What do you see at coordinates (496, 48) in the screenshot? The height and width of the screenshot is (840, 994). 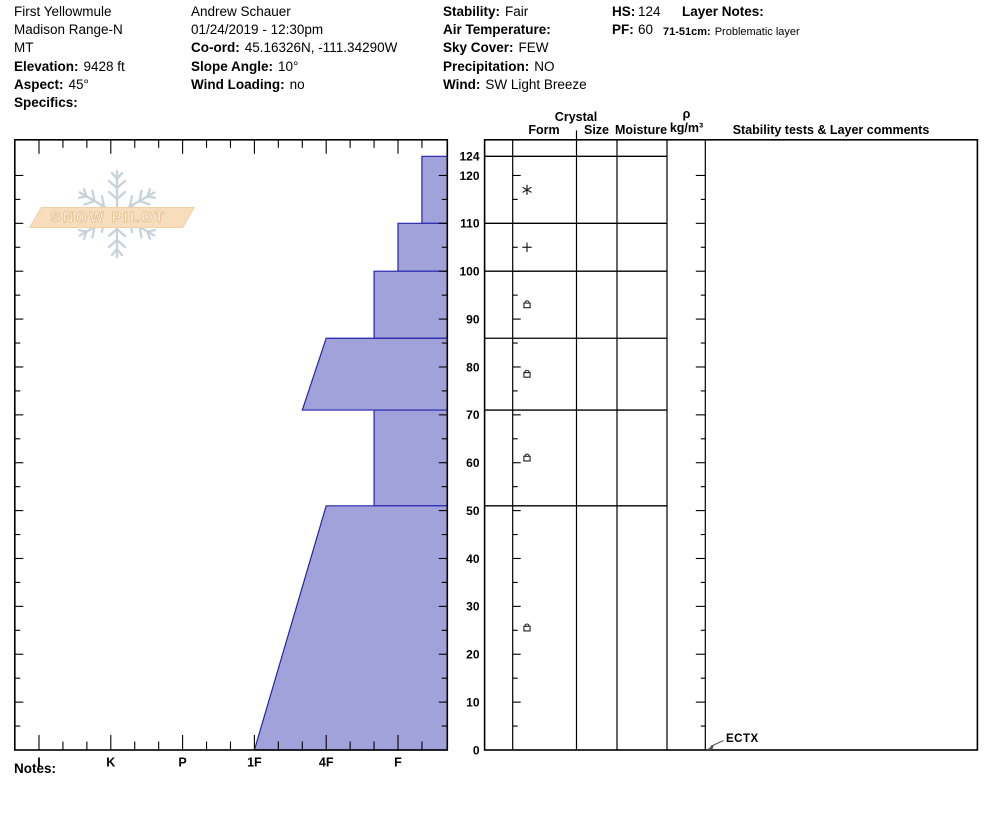 I see `sky-cover: Sky Cover: FEW` at bounding box center [496, 48].